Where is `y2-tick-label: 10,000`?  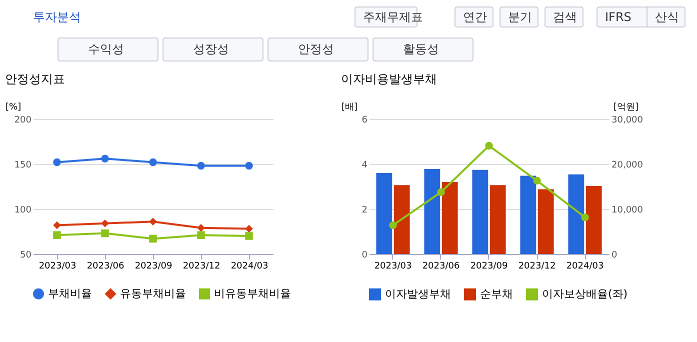
y2-tick-label: 10,000 is located at coordinates (628, 211).